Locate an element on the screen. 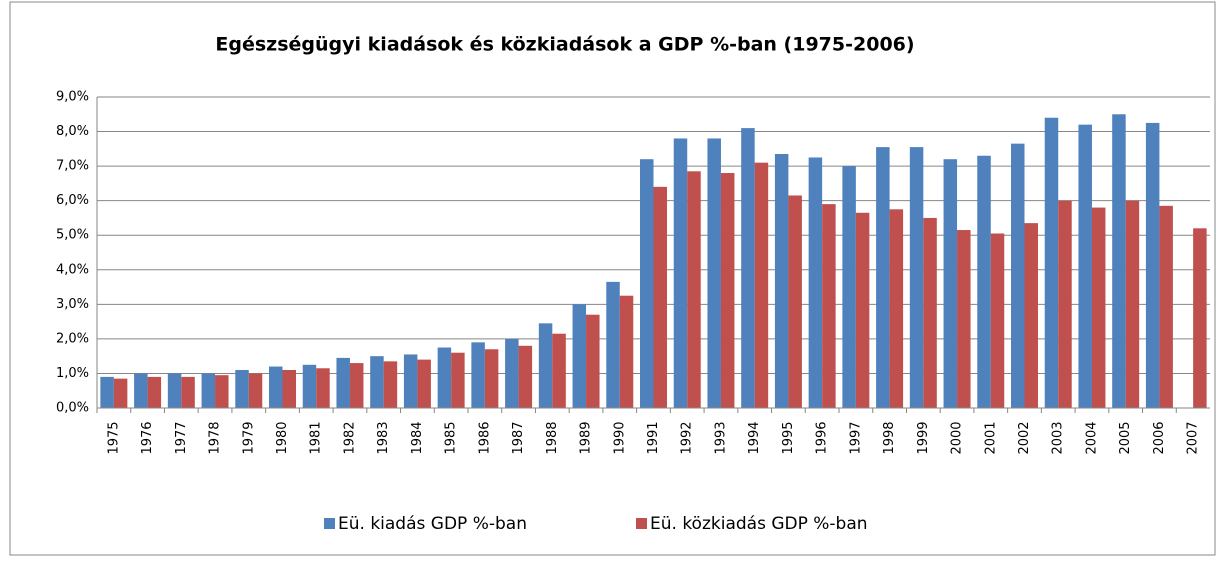  x-tick-label: 1979 is located at coordinates (248, 437).